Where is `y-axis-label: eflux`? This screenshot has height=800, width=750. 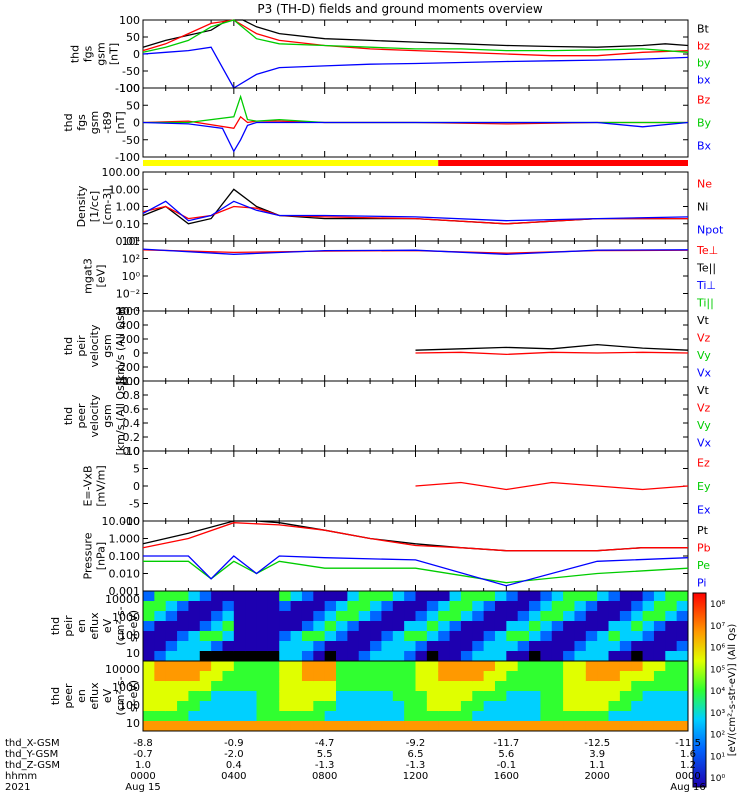 y-axis-label: eflux is located at coordinates (94, 696).